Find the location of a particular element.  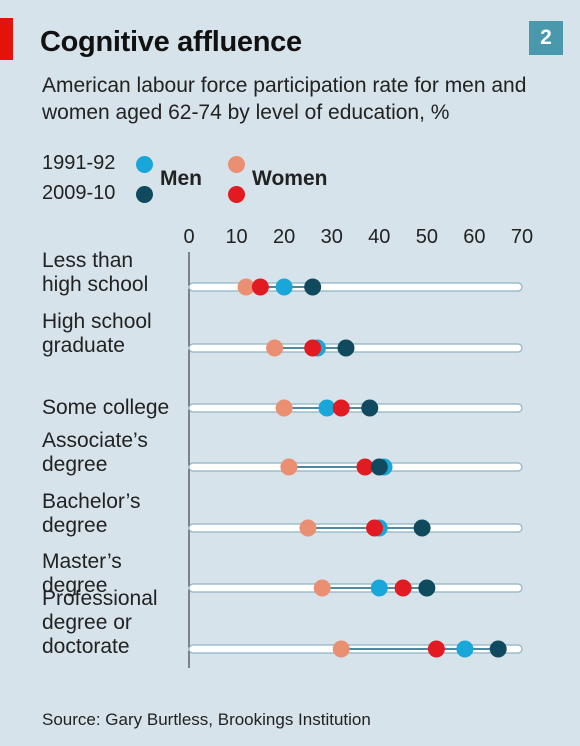

x-tick-label: 40 is located at coordinates (379, 237).